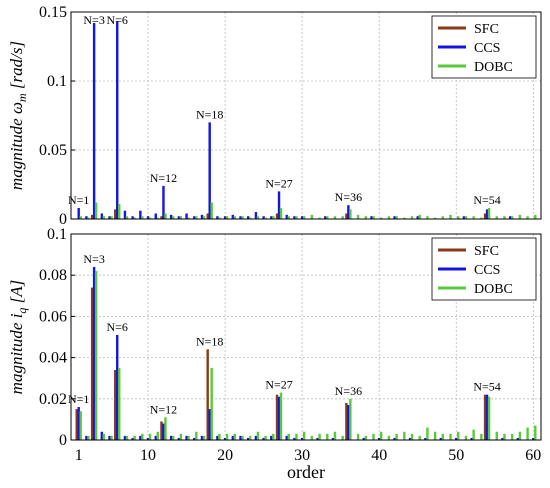 The height and width of the screenshot is (488, 550). What do you see at coordinates (18, 337) in the screenshot?
I see `y-axis-label: magnitude iq [A]` at bounding box center [18, 337].